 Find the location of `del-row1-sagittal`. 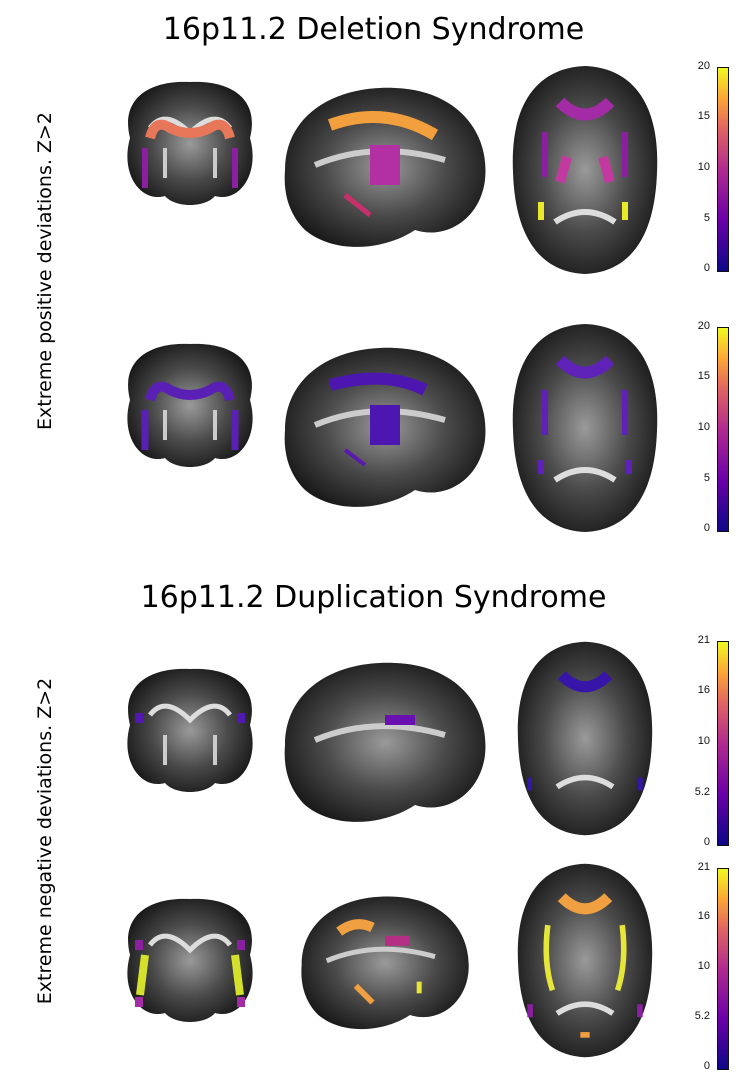

del-row1-sagittal is located at coordinates (385, 167).